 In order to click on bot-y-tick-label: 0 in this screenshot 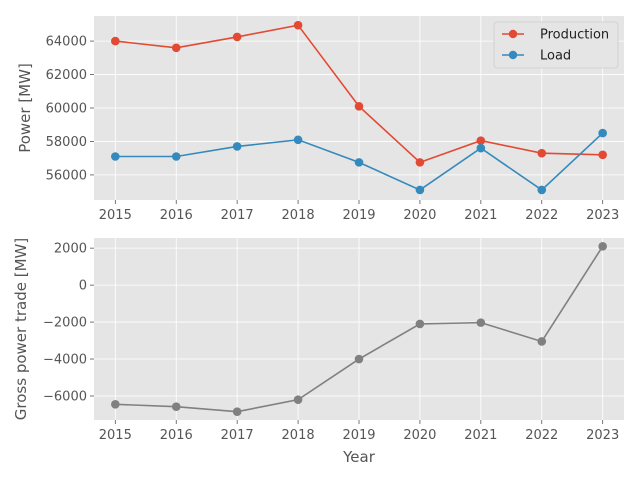, I will do `click(83, 286)`.